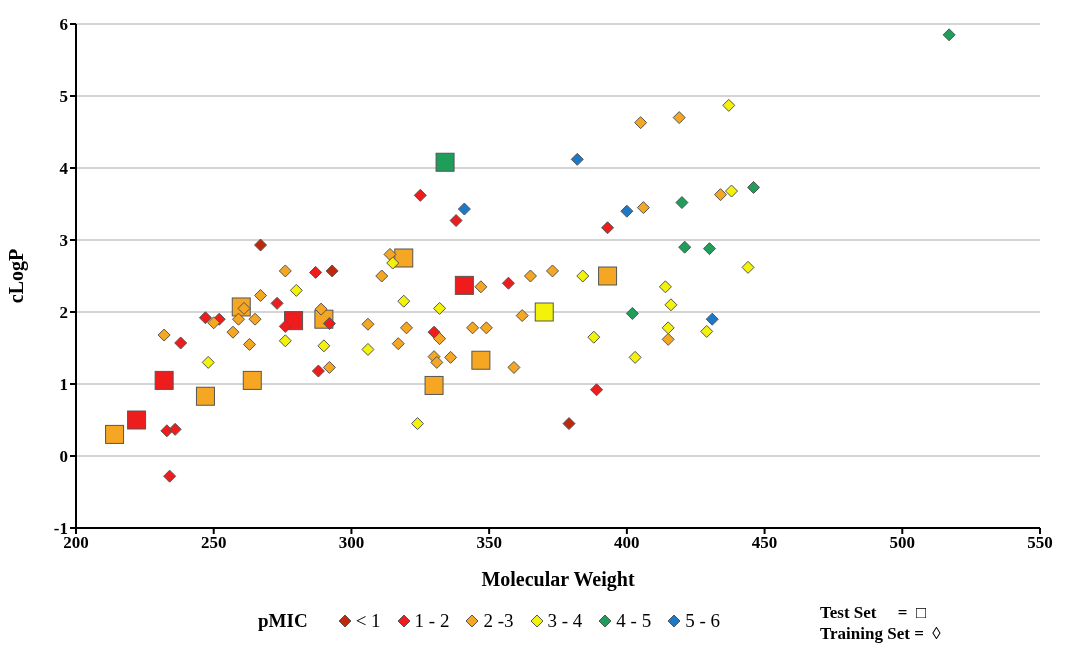 The height and width of the screenshot is (648, 1070). Describe the element at coordinates (764, 543) in the screenshot. I see `x-tick-label: 450` at that location.